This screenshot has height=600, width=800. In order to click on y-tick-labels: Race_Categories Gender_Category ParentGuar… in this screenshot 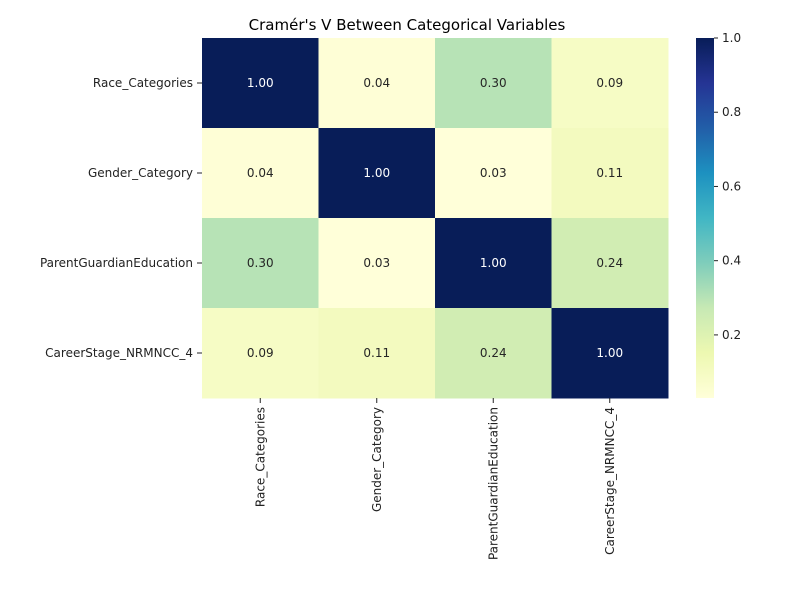, I will do `click(121, 218)`.